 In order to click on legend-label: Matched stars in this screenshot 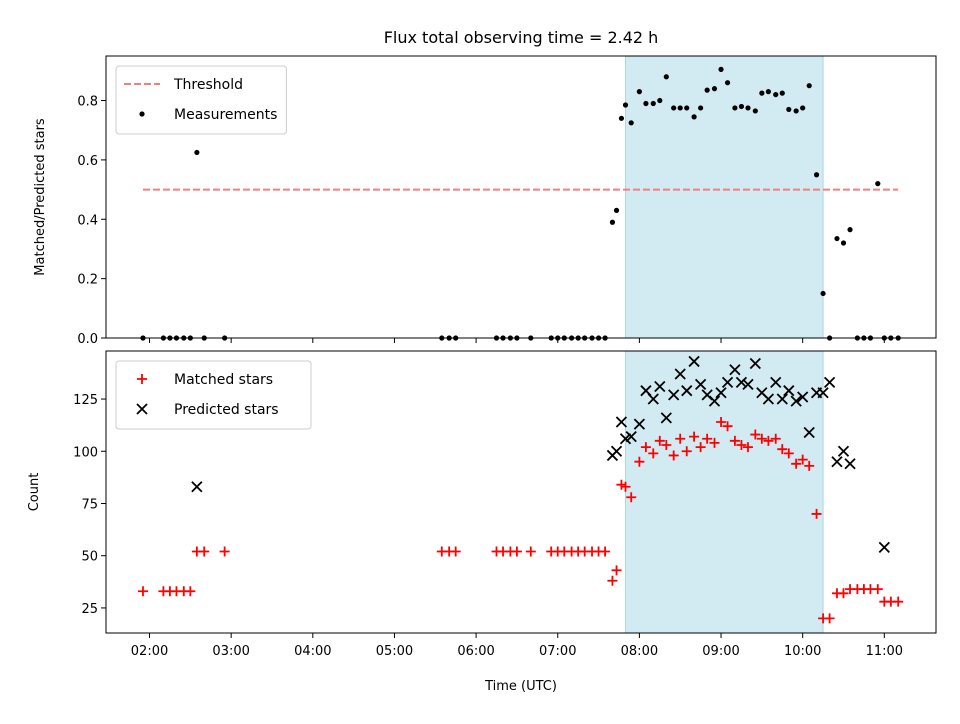, I will do `click(223, 380)`.